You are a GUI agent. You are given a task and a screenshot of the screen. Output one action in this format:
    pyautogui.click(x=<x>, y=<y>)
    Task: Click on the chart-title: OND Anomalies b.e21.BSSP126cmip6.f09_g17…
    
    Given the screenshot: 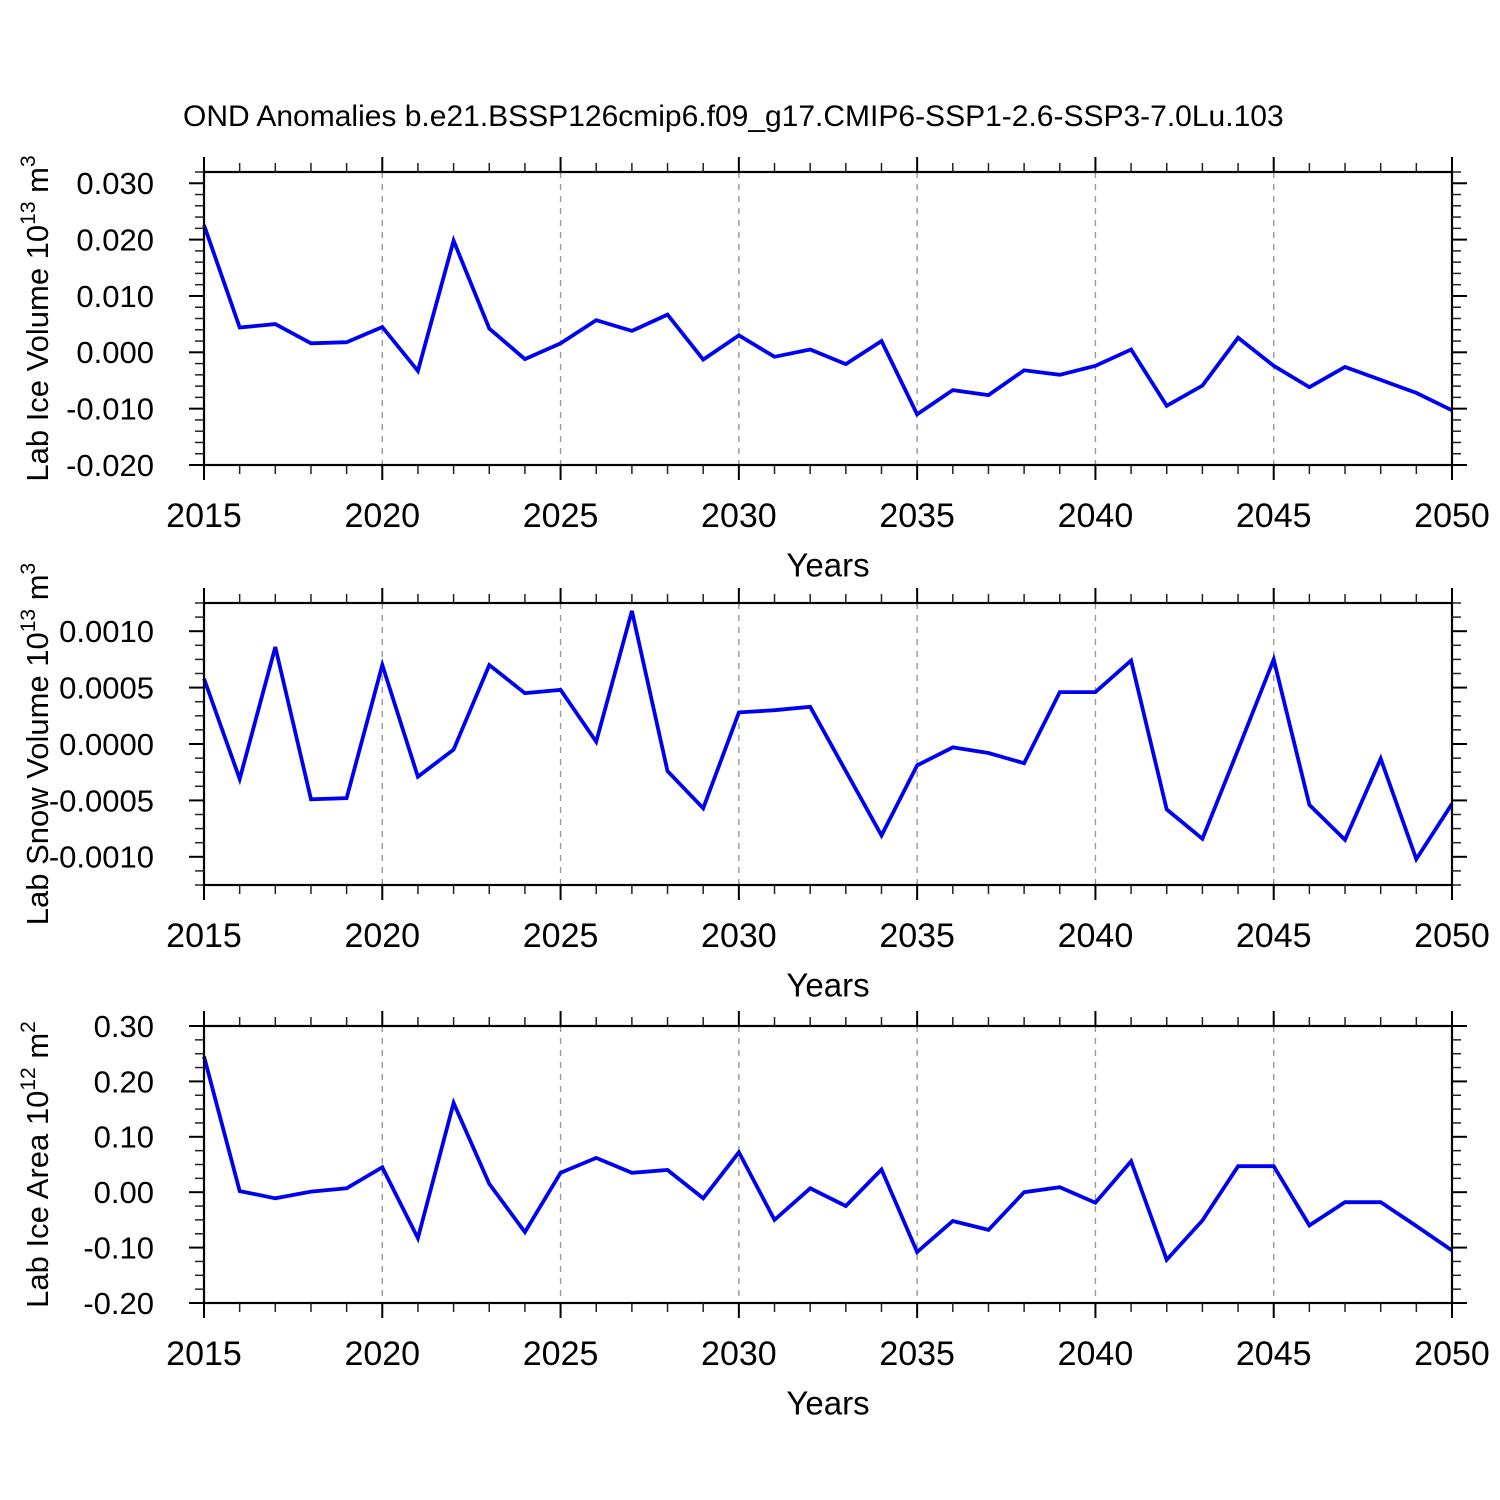 What is the action you would take?
    pyautogui.click(x=733, y=116)
    